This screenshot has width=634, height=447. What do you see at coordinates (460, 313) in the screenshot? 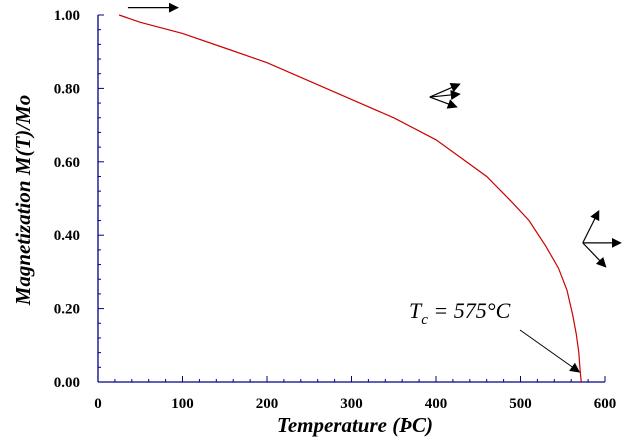
I see `tc-annotation: Tc = 575°C` at bounding box center [460, 313].